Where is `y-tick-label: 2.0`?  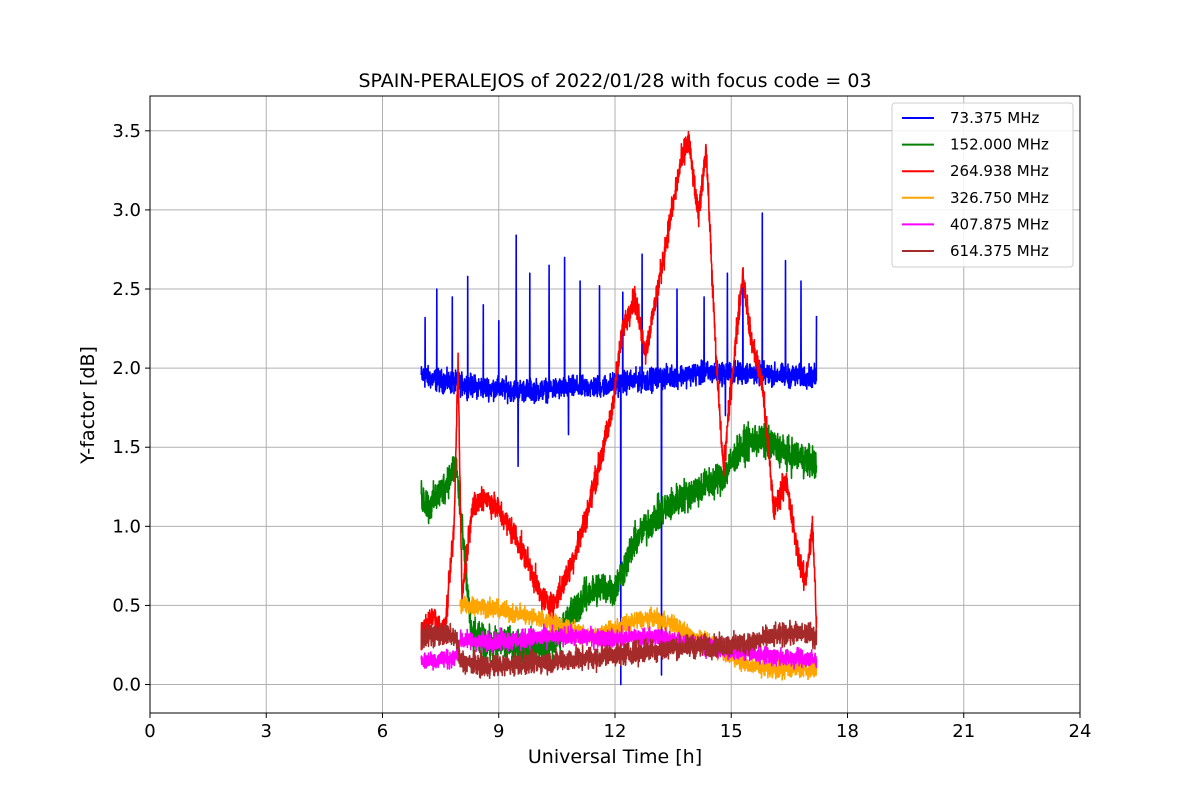 y-tick-label: 2.0 is located at coordinates (126, 368).